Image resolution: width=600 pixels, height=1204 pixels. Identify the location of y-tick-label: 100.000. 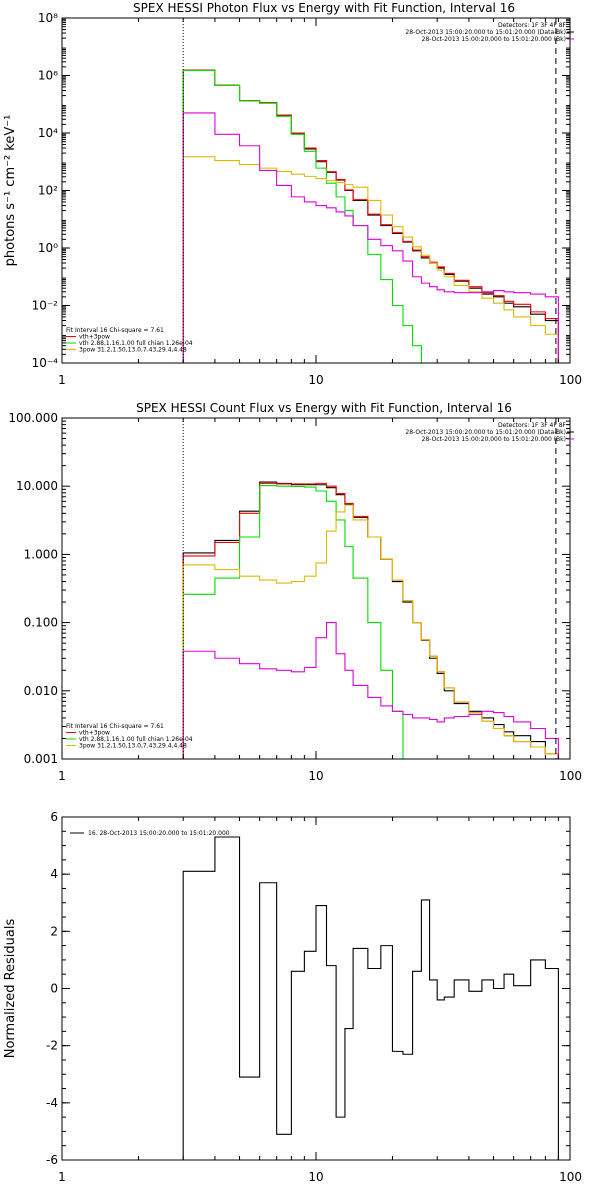
(33, 418).